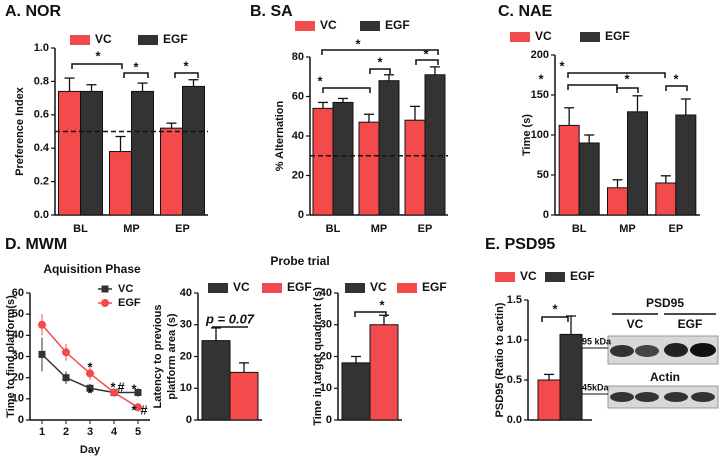  I want to click on chart-title: Aquisition Phase, so click(92, 269).